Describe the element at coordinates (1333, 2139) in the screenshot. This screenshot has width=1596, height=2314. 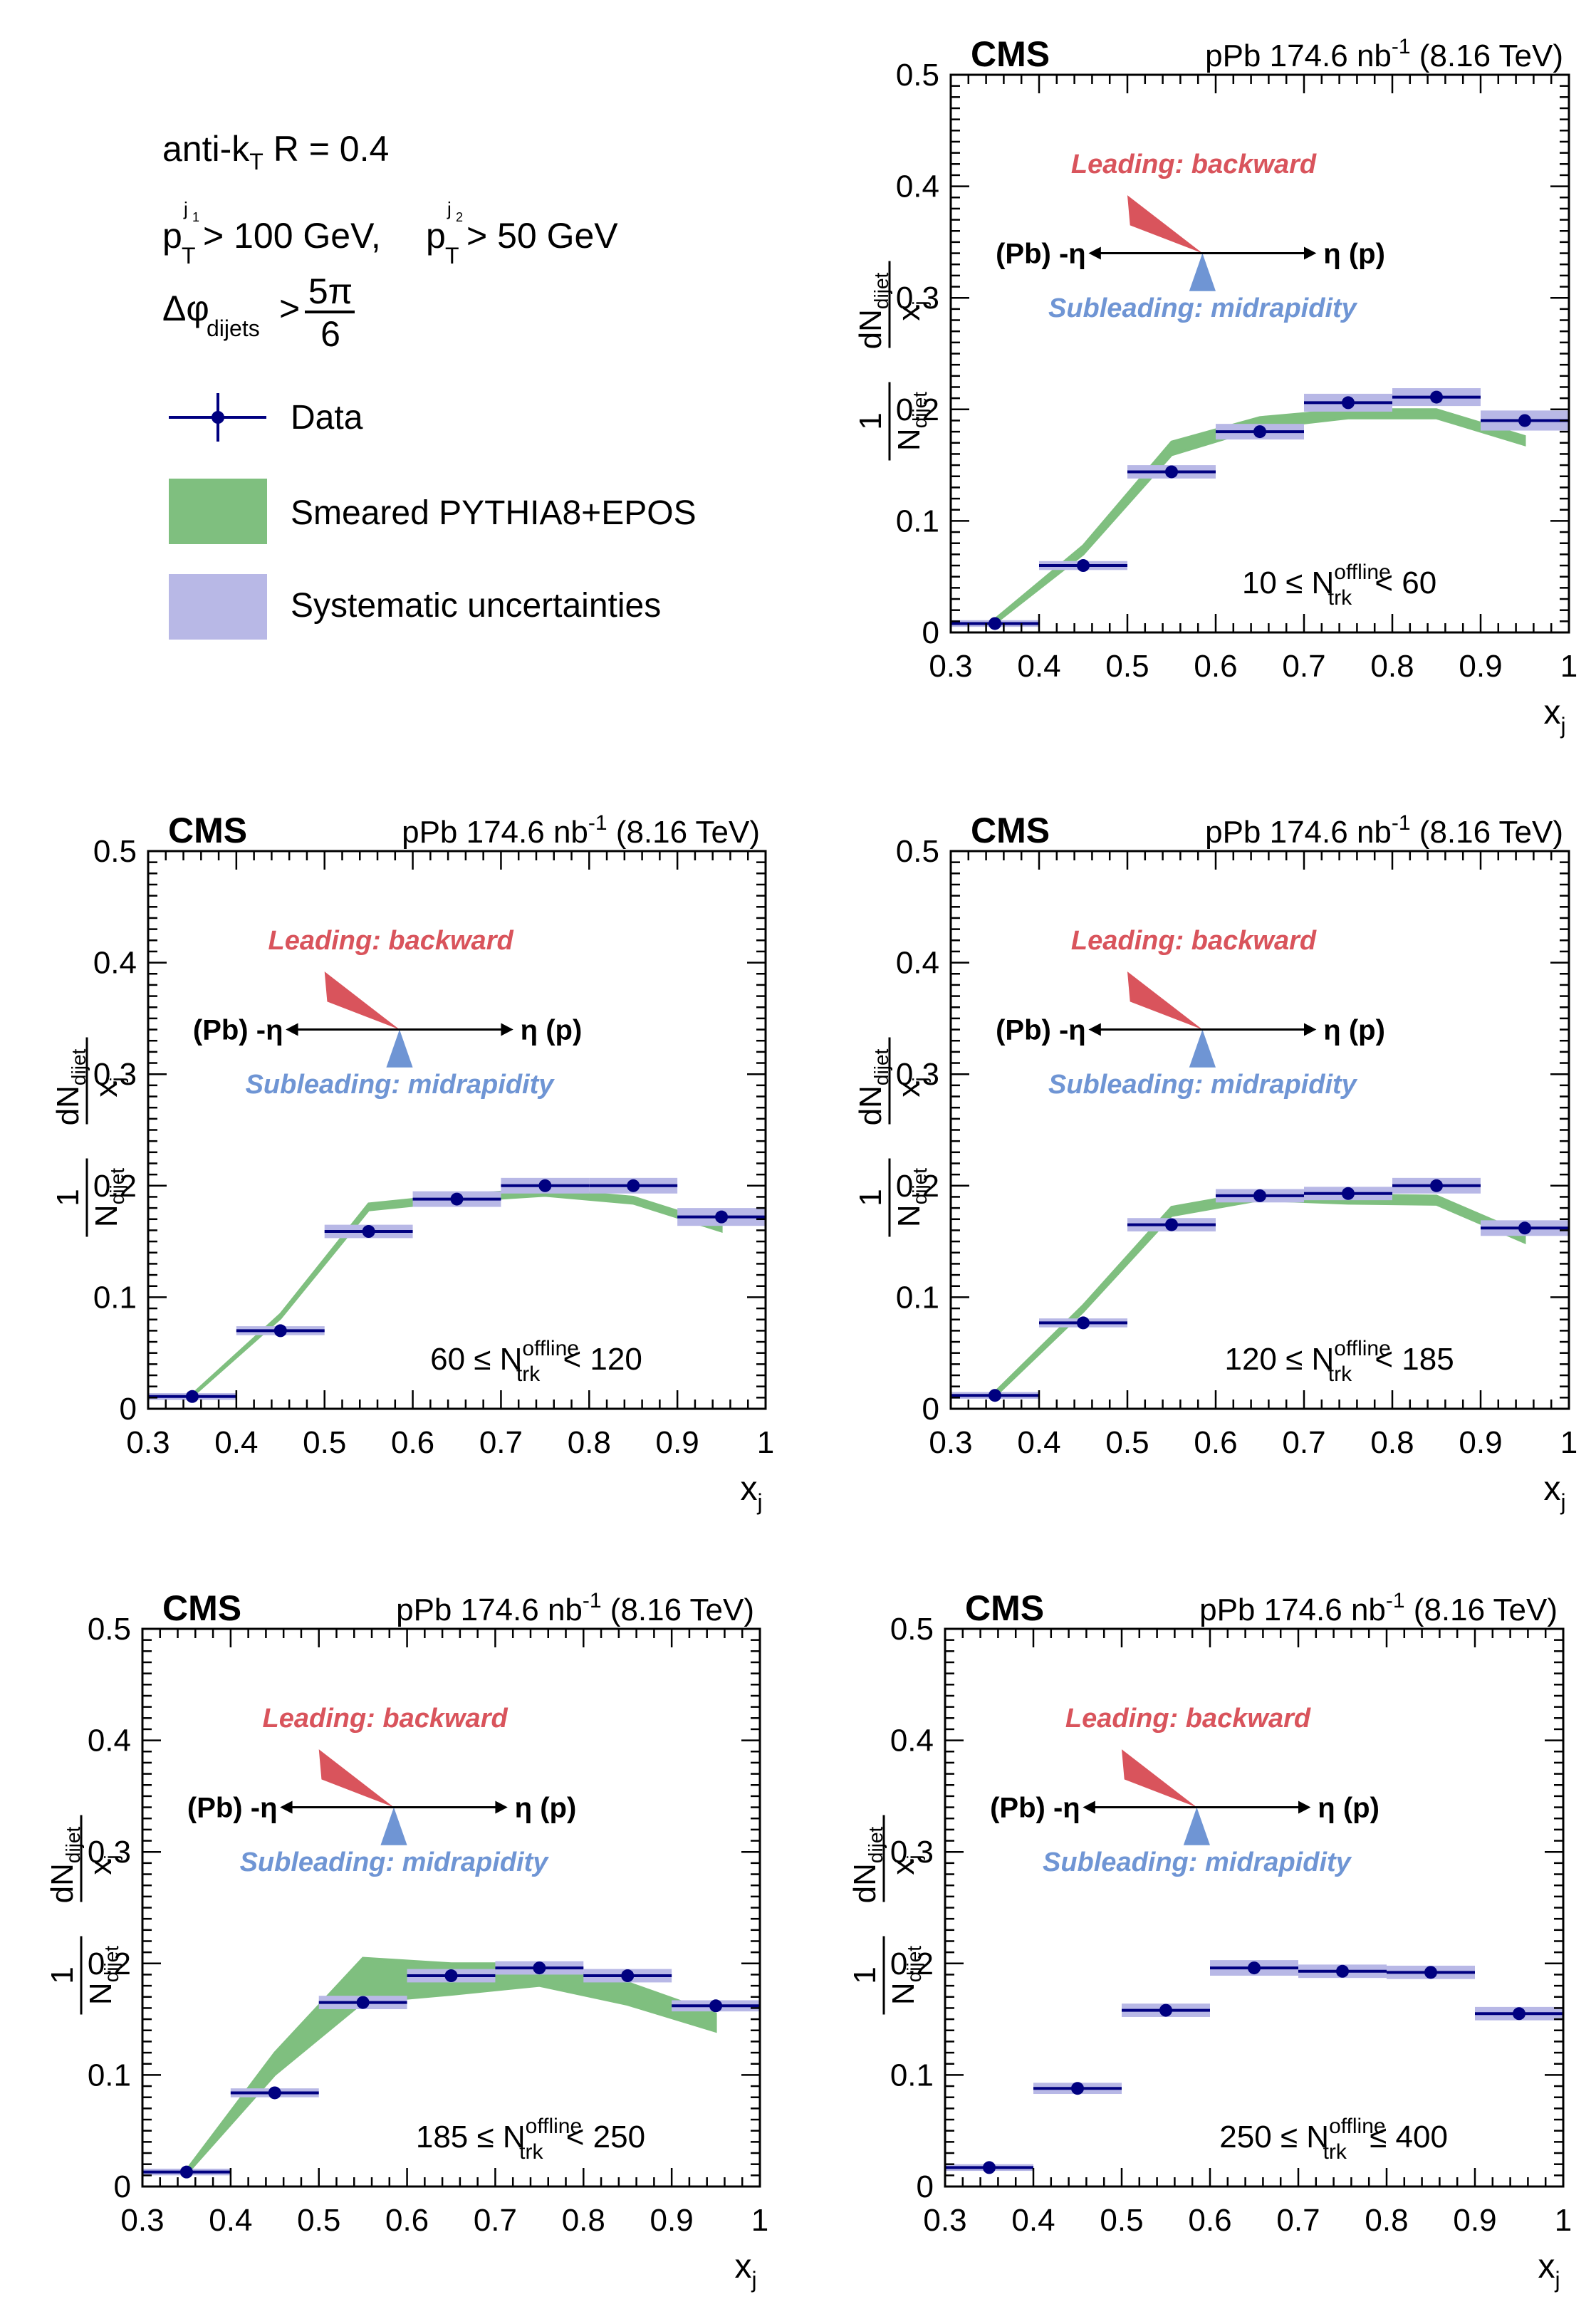
I see `multiplicity-range: 250 ≤ Noffline trk ≤ 400` at that location.